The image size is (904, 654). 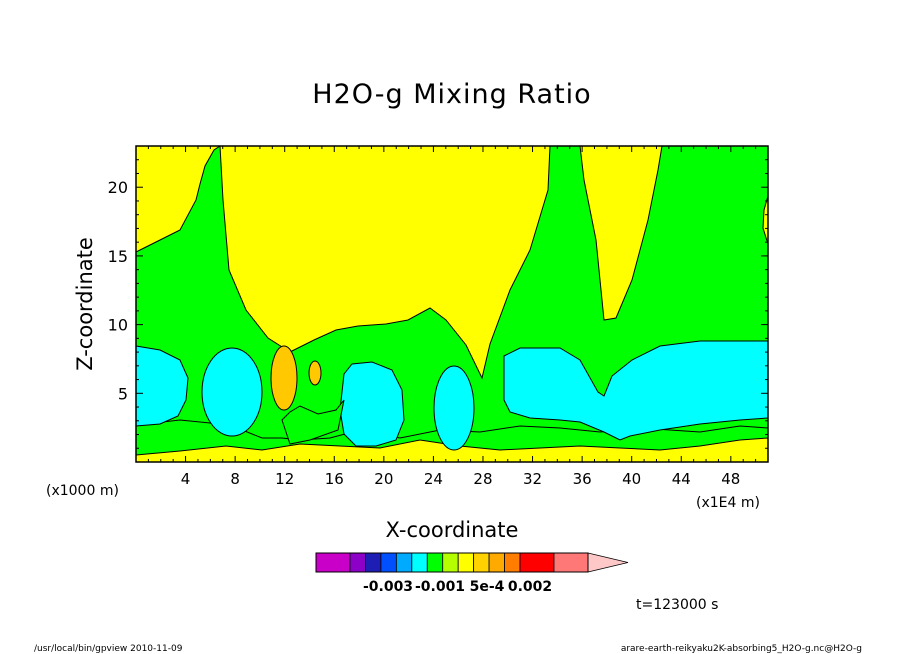 I want to click on y-tick-label: 10, so click(x=118, y=325).